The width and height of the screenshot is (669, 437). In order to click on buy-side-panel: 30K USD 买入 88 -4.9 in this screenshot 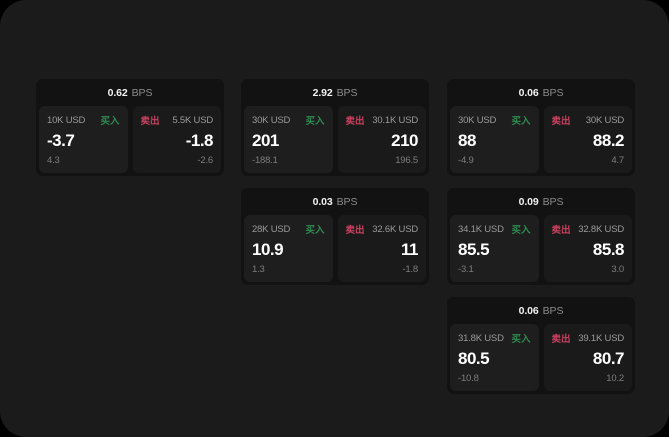, I will do `click(494, 139)`.